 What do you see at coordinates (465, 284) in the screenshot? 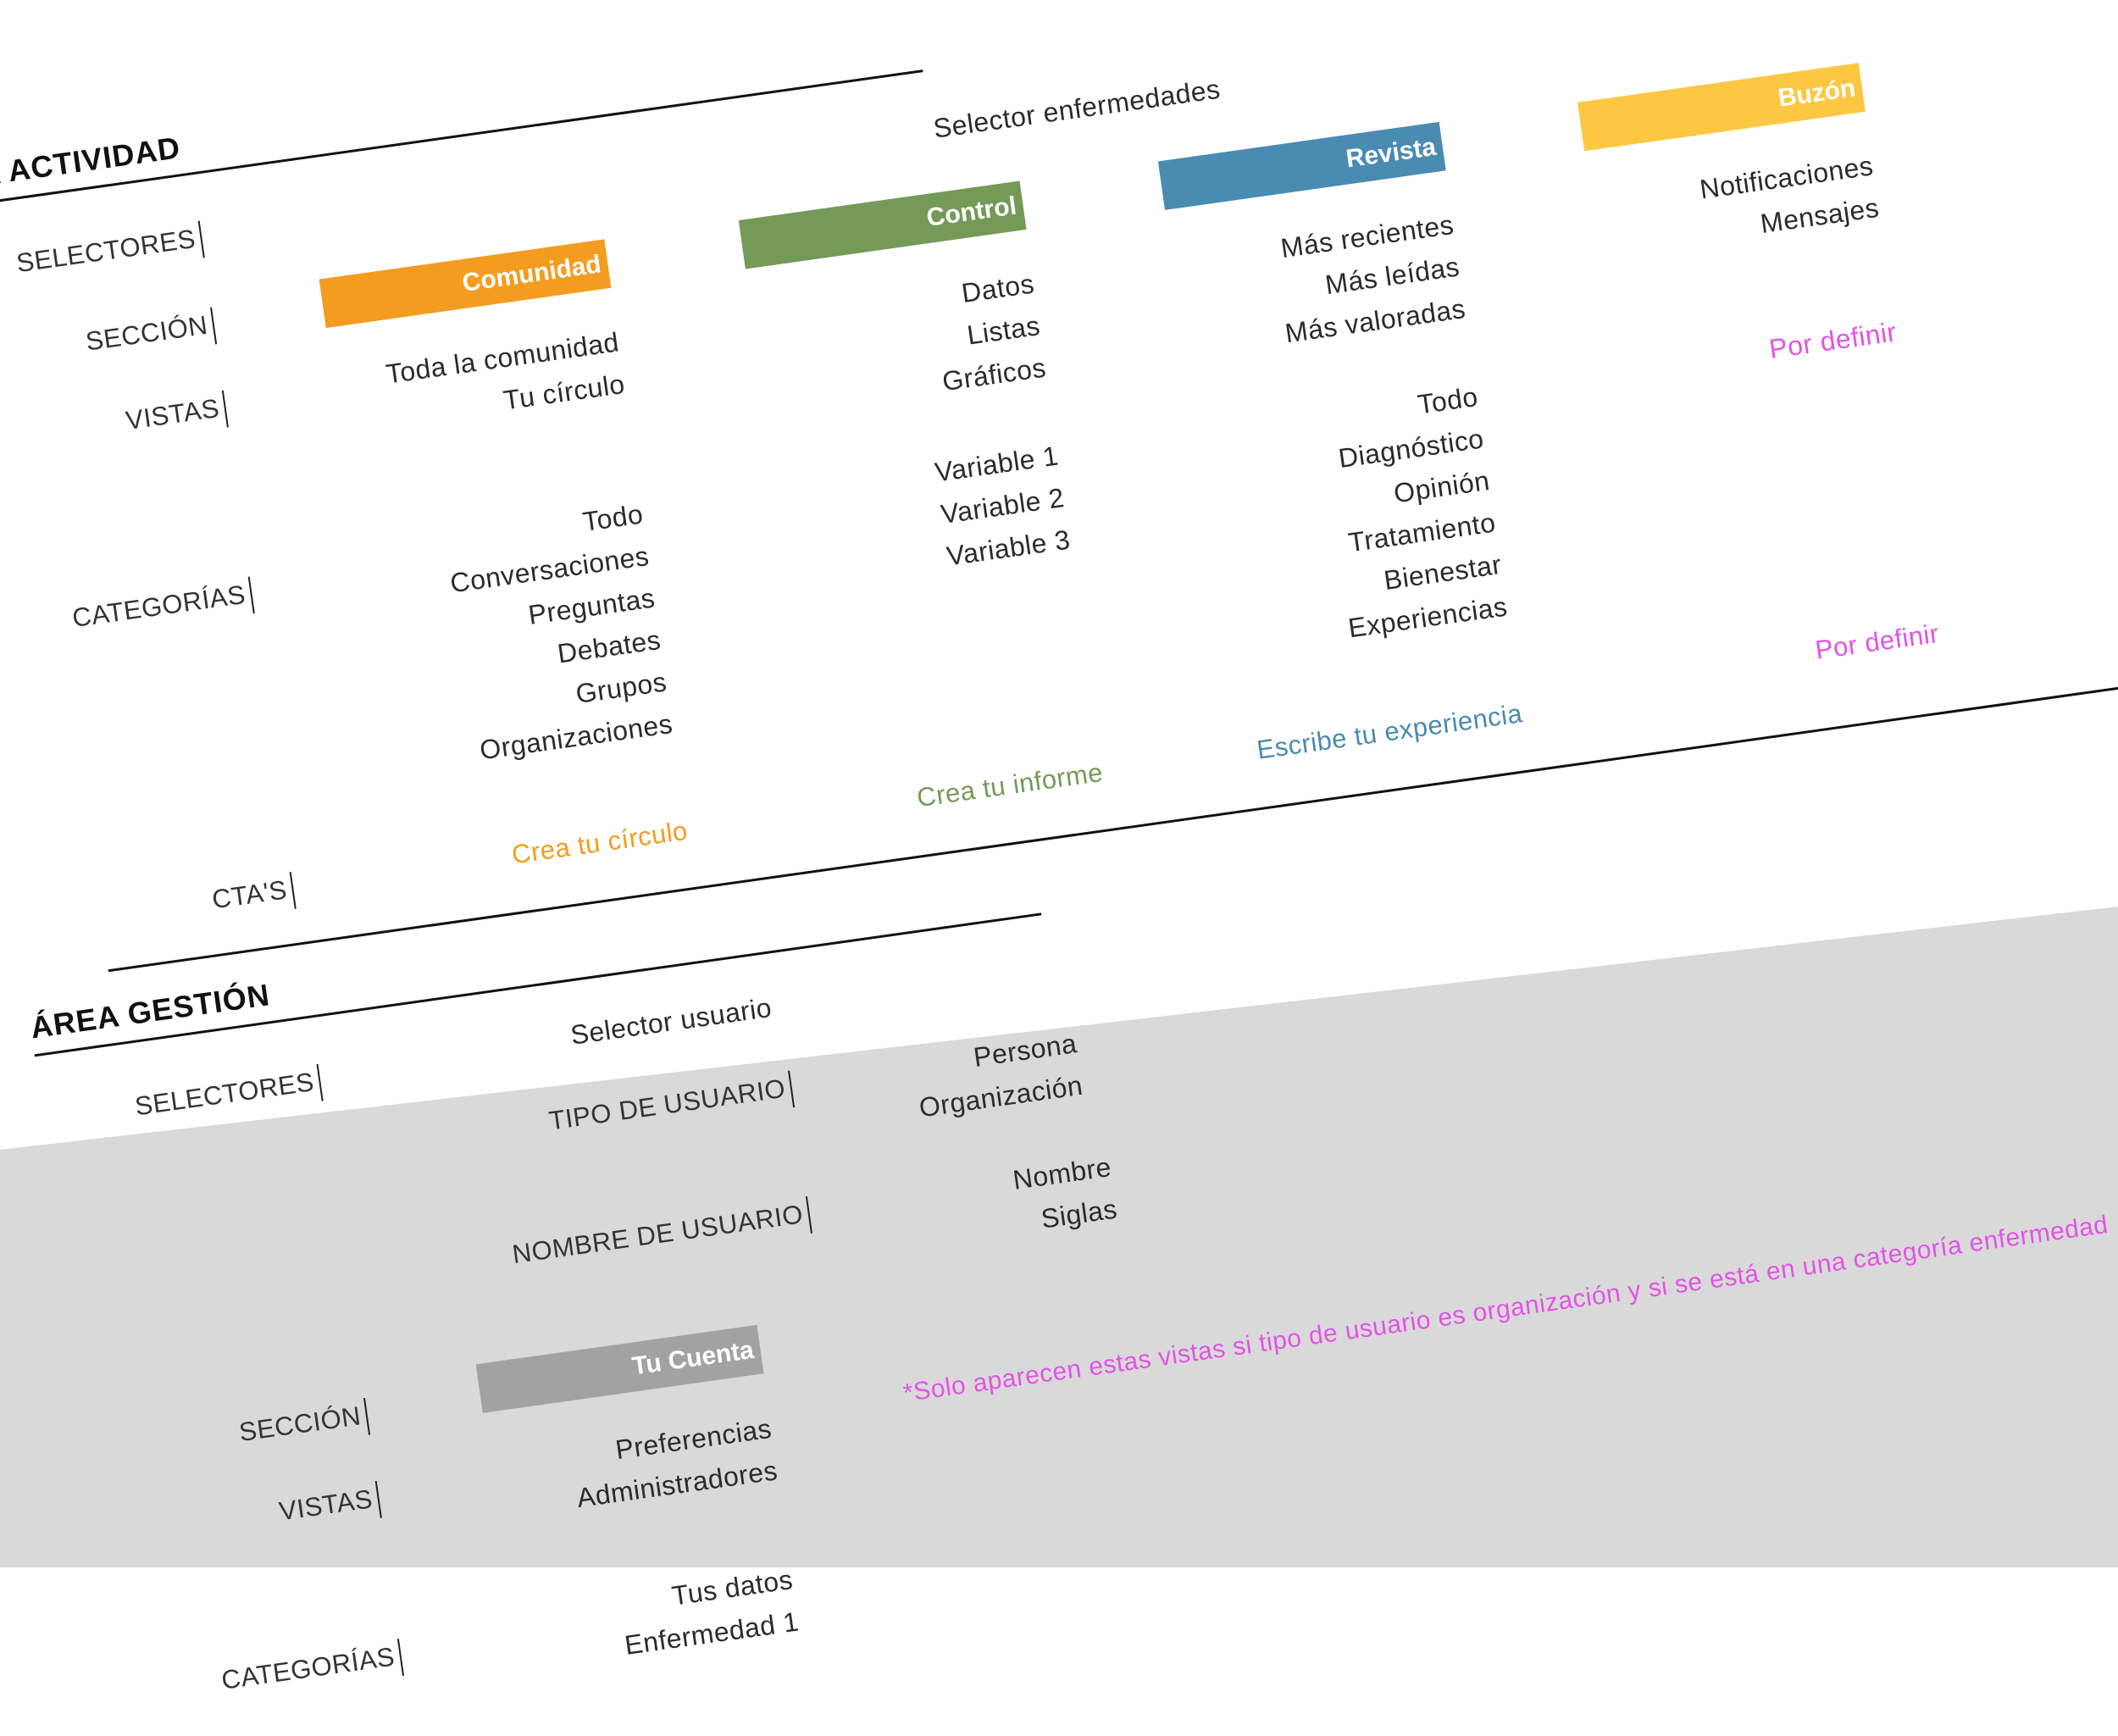
I see `section-tag-comunidad: Comunidad` at bounding box center [465, 284].